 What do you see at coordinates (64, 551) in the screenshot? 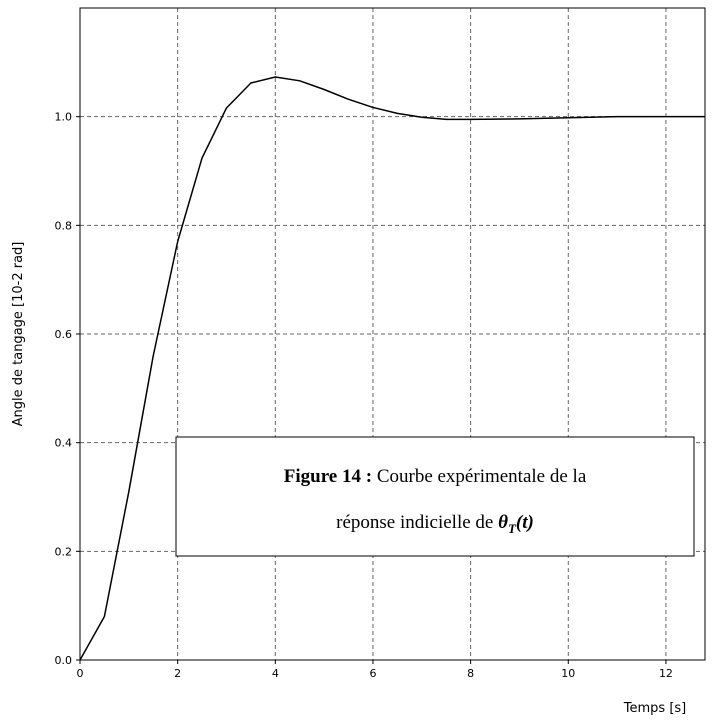
I see `y-tick-label: 0.2` at bounding box center [64, 551].